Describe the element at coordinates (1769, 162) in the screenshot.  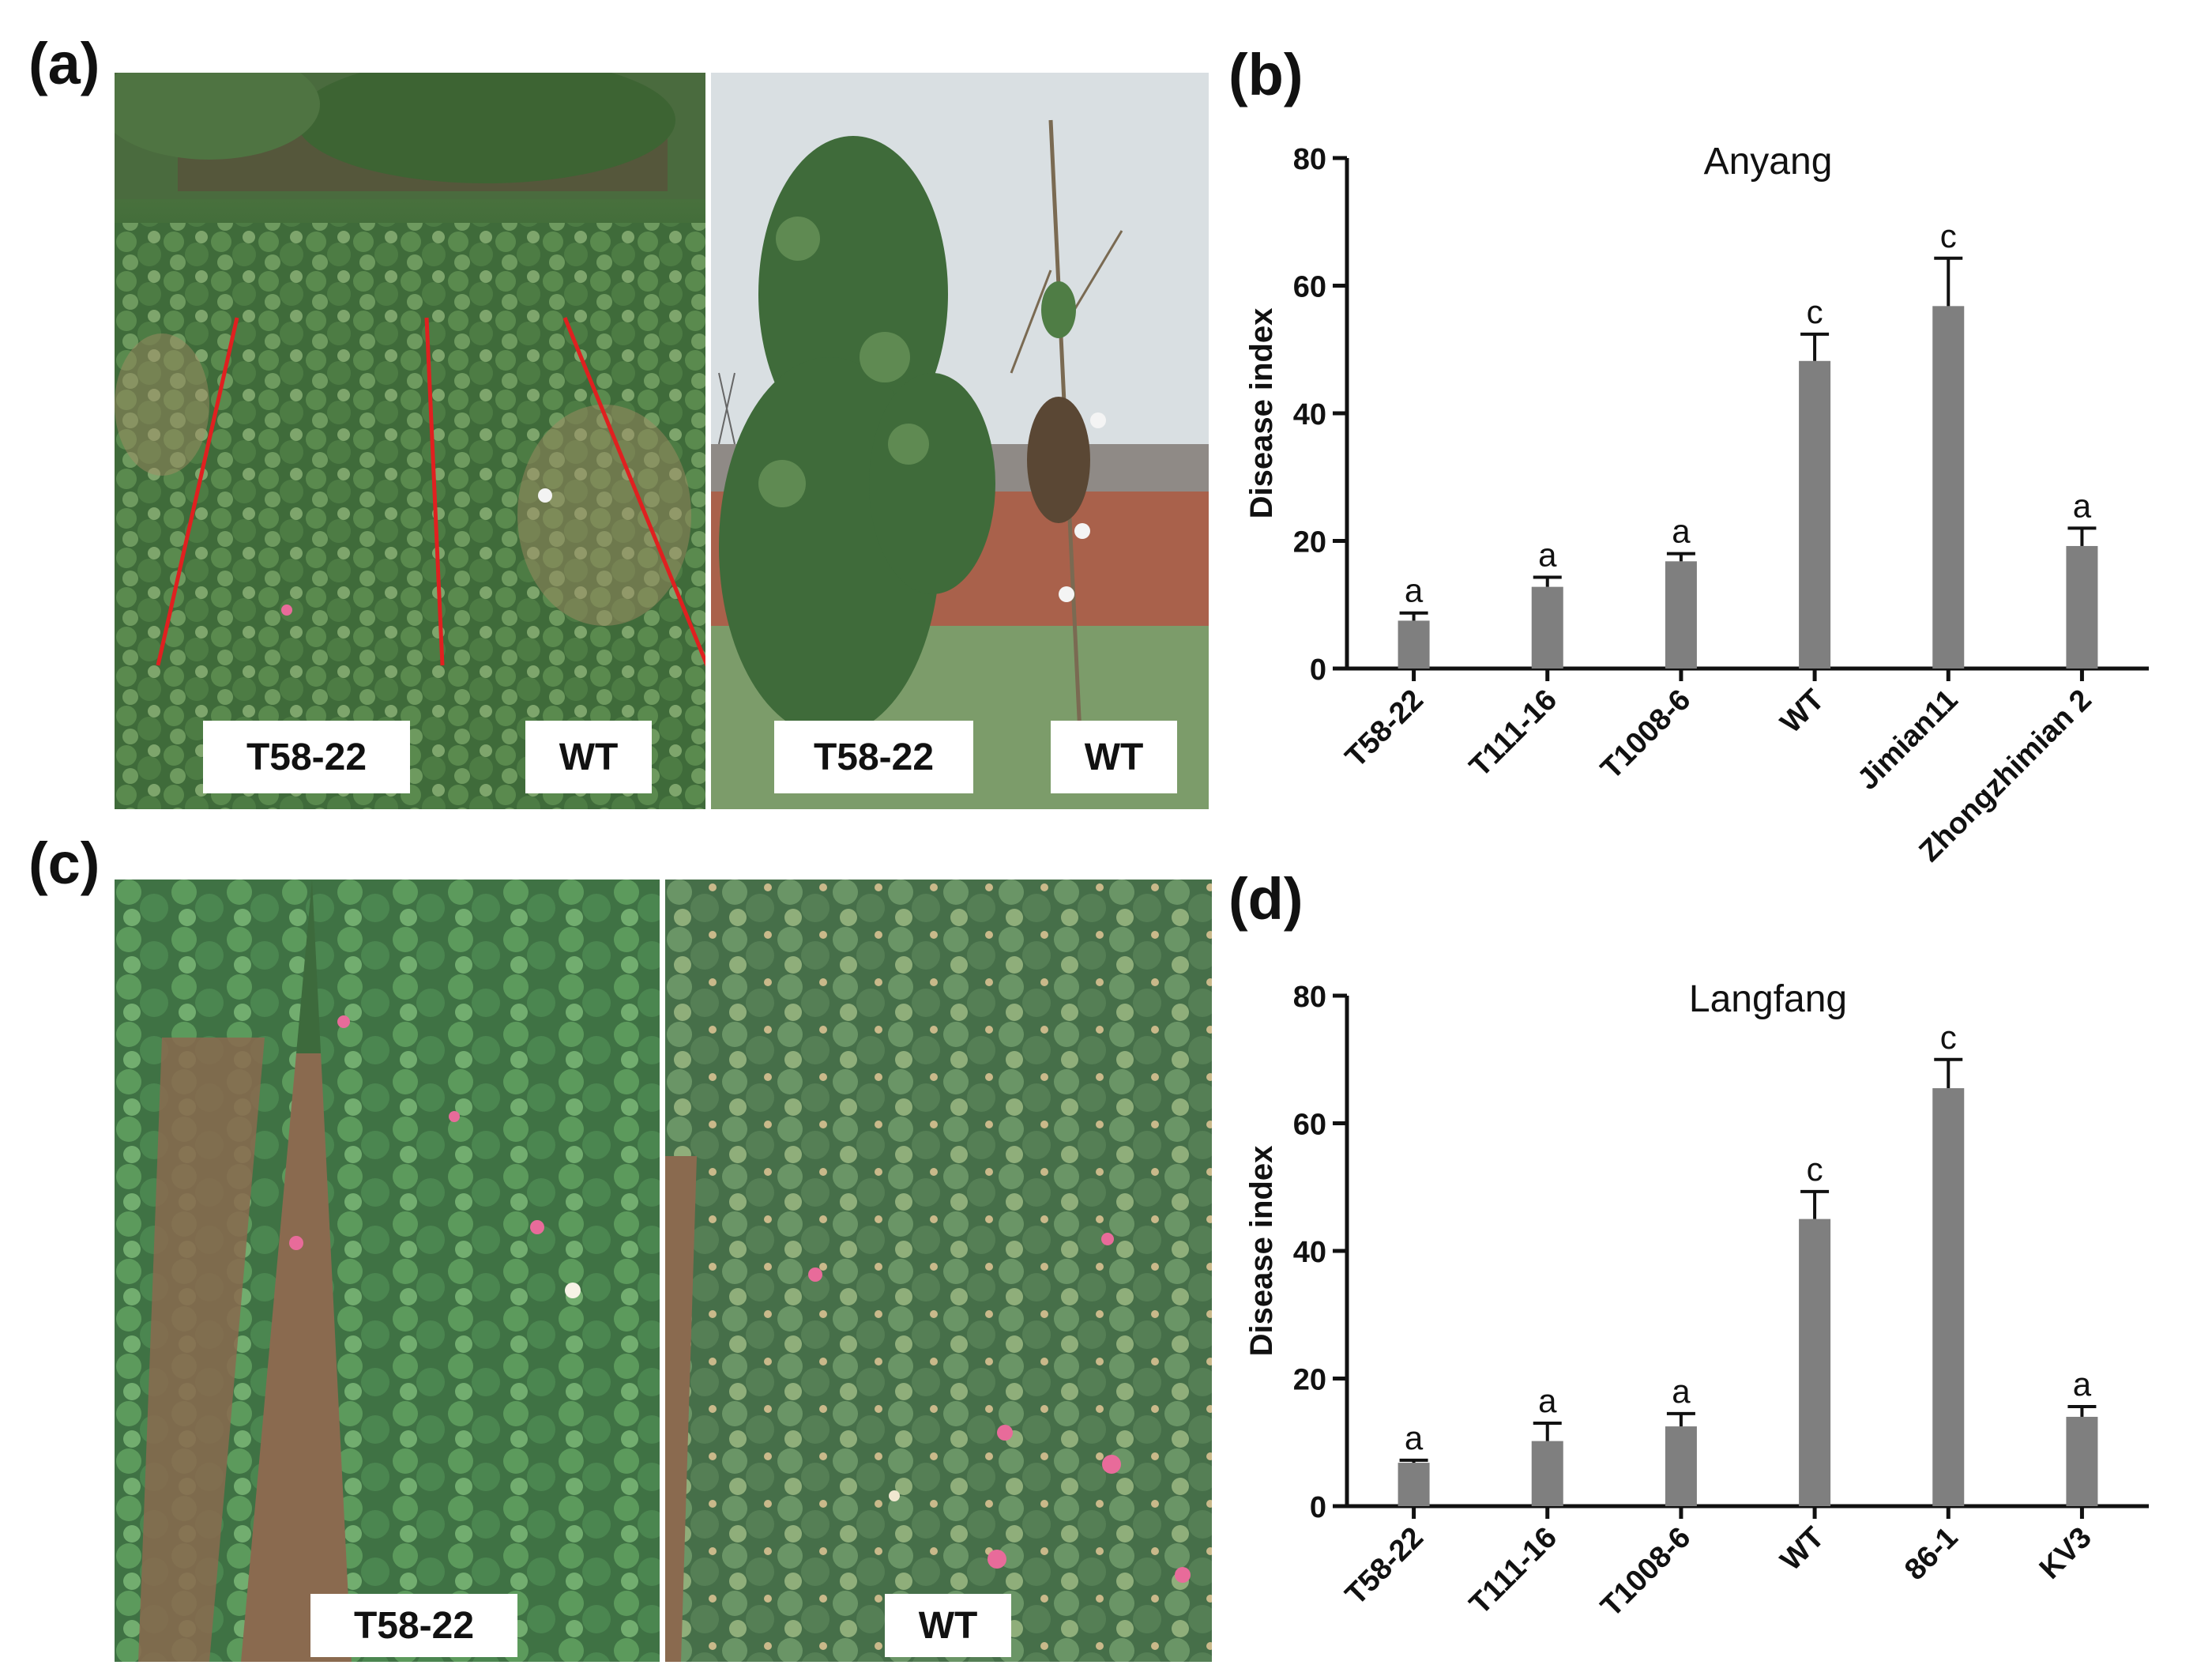
I see `chart-title: Anyang` at that location.